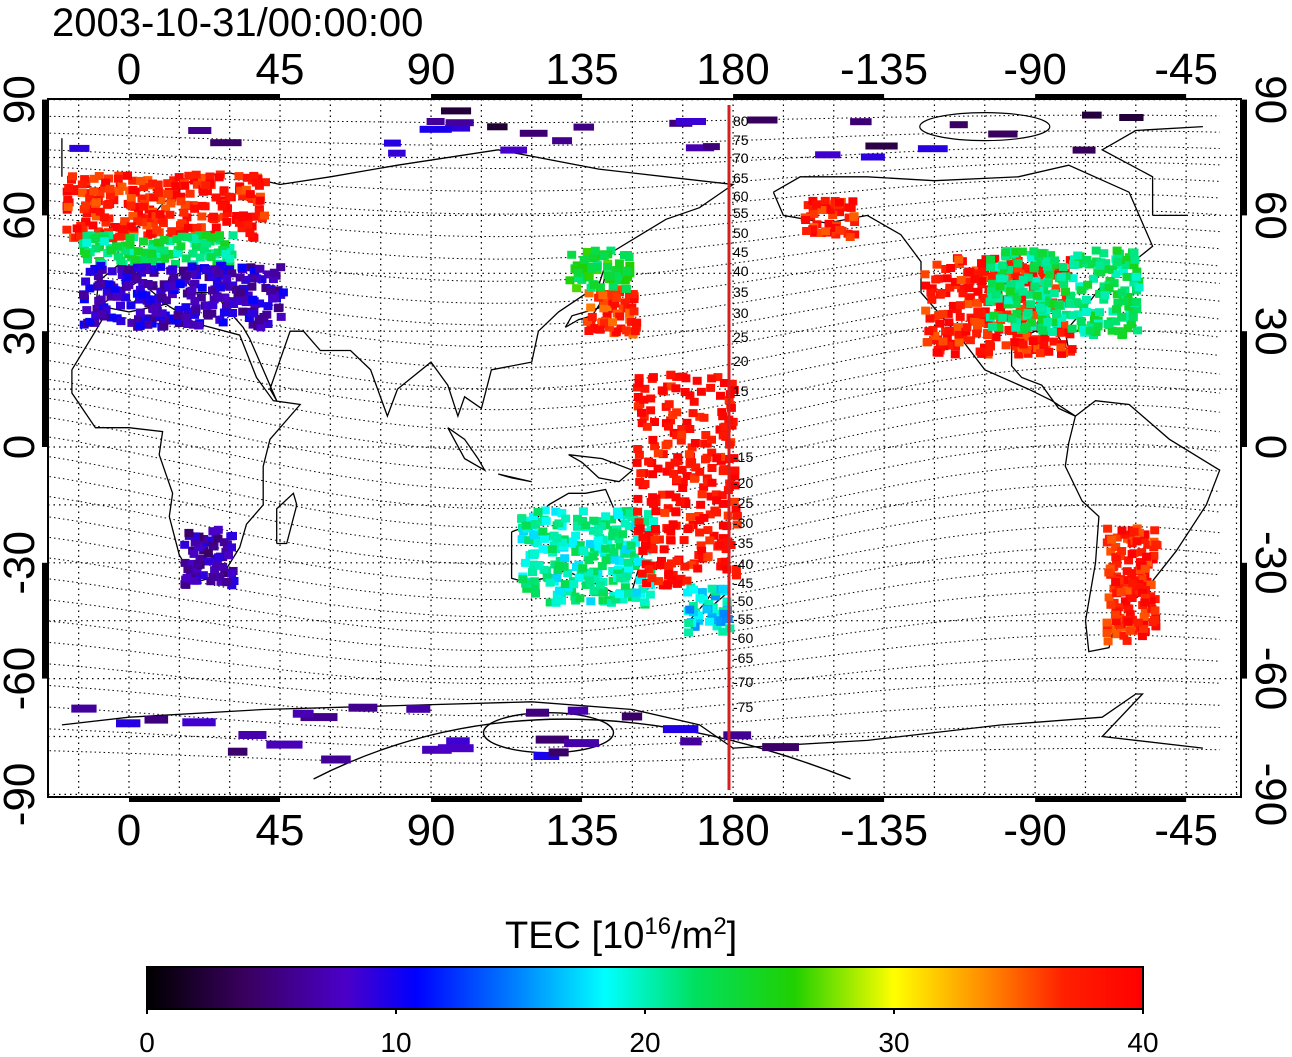 Image resolution: width=1292 pixels, height=1057 pixels. Describe the element at coordinates (431, 830) in the screenshot. I see `x-tick-label-bottom: 90` at that location.